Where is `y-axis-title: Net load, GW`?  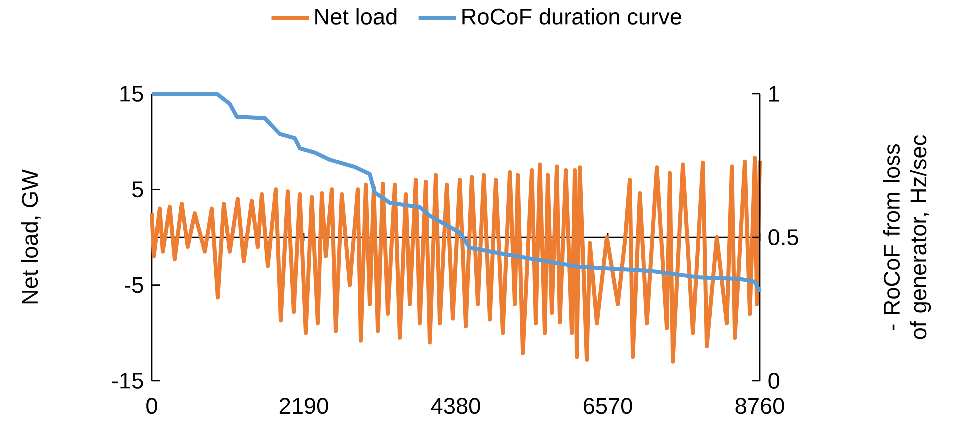 y-axis-title: Net load, GW is located at coordinates (31, 237).